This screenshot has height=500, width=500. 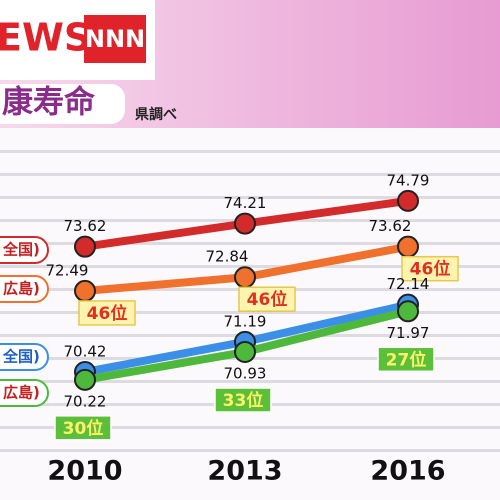 What do you see at coordinates (85, 401) in the screenshot?
I see `value-label: 70.22` at bounding box center [85, 401].